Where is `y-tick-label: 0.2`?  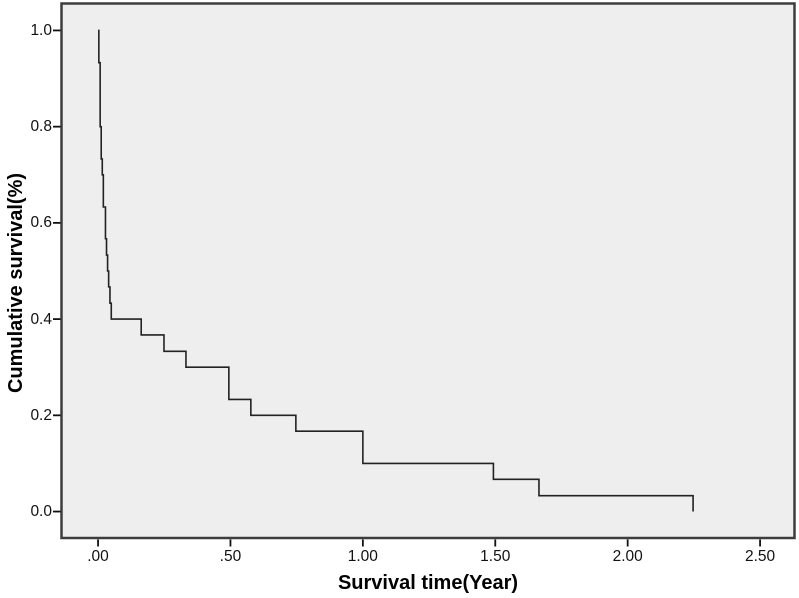
y-tick-label: 0.2 is located at coordinates (41, 415).